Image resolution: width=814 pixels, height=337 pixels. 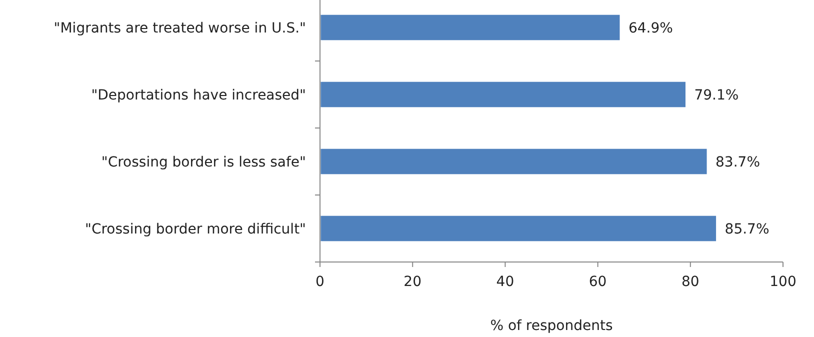 I want to click on data-label: 64.9%, so click(x=650, y=28).